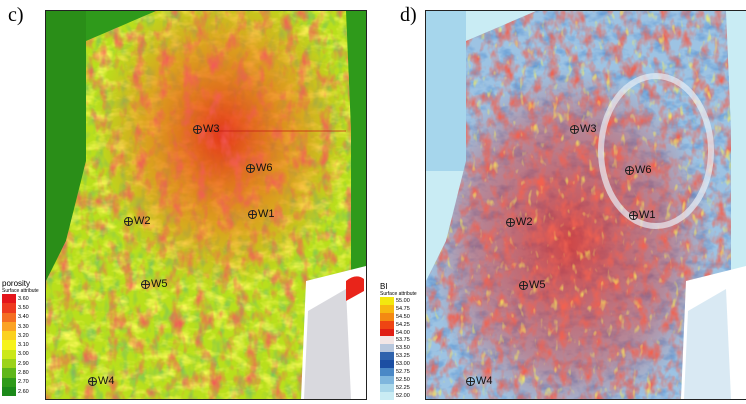 The image size is (746, 404). Describe the element at coordinates (16, 15) in the screenshot. I see `panel-c-label: c)` at that location.